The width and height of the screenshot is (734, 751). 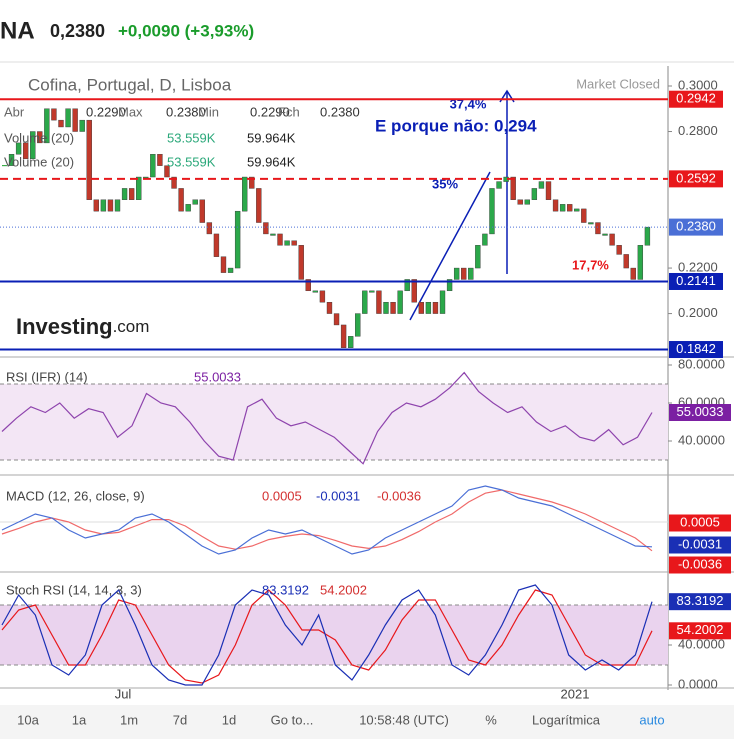 I want to click on toolbar-button: 1a, so click(x=79, y=719).